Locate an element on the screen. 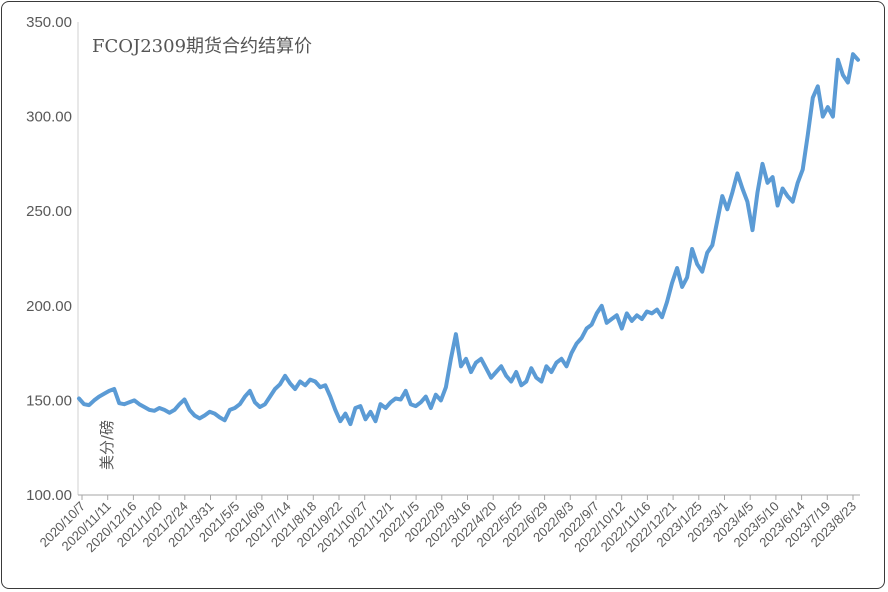  y-tick-labels: 100.00 150.00 200.00 250.00 300.00 350.00 is located at coordinates (49, 259).